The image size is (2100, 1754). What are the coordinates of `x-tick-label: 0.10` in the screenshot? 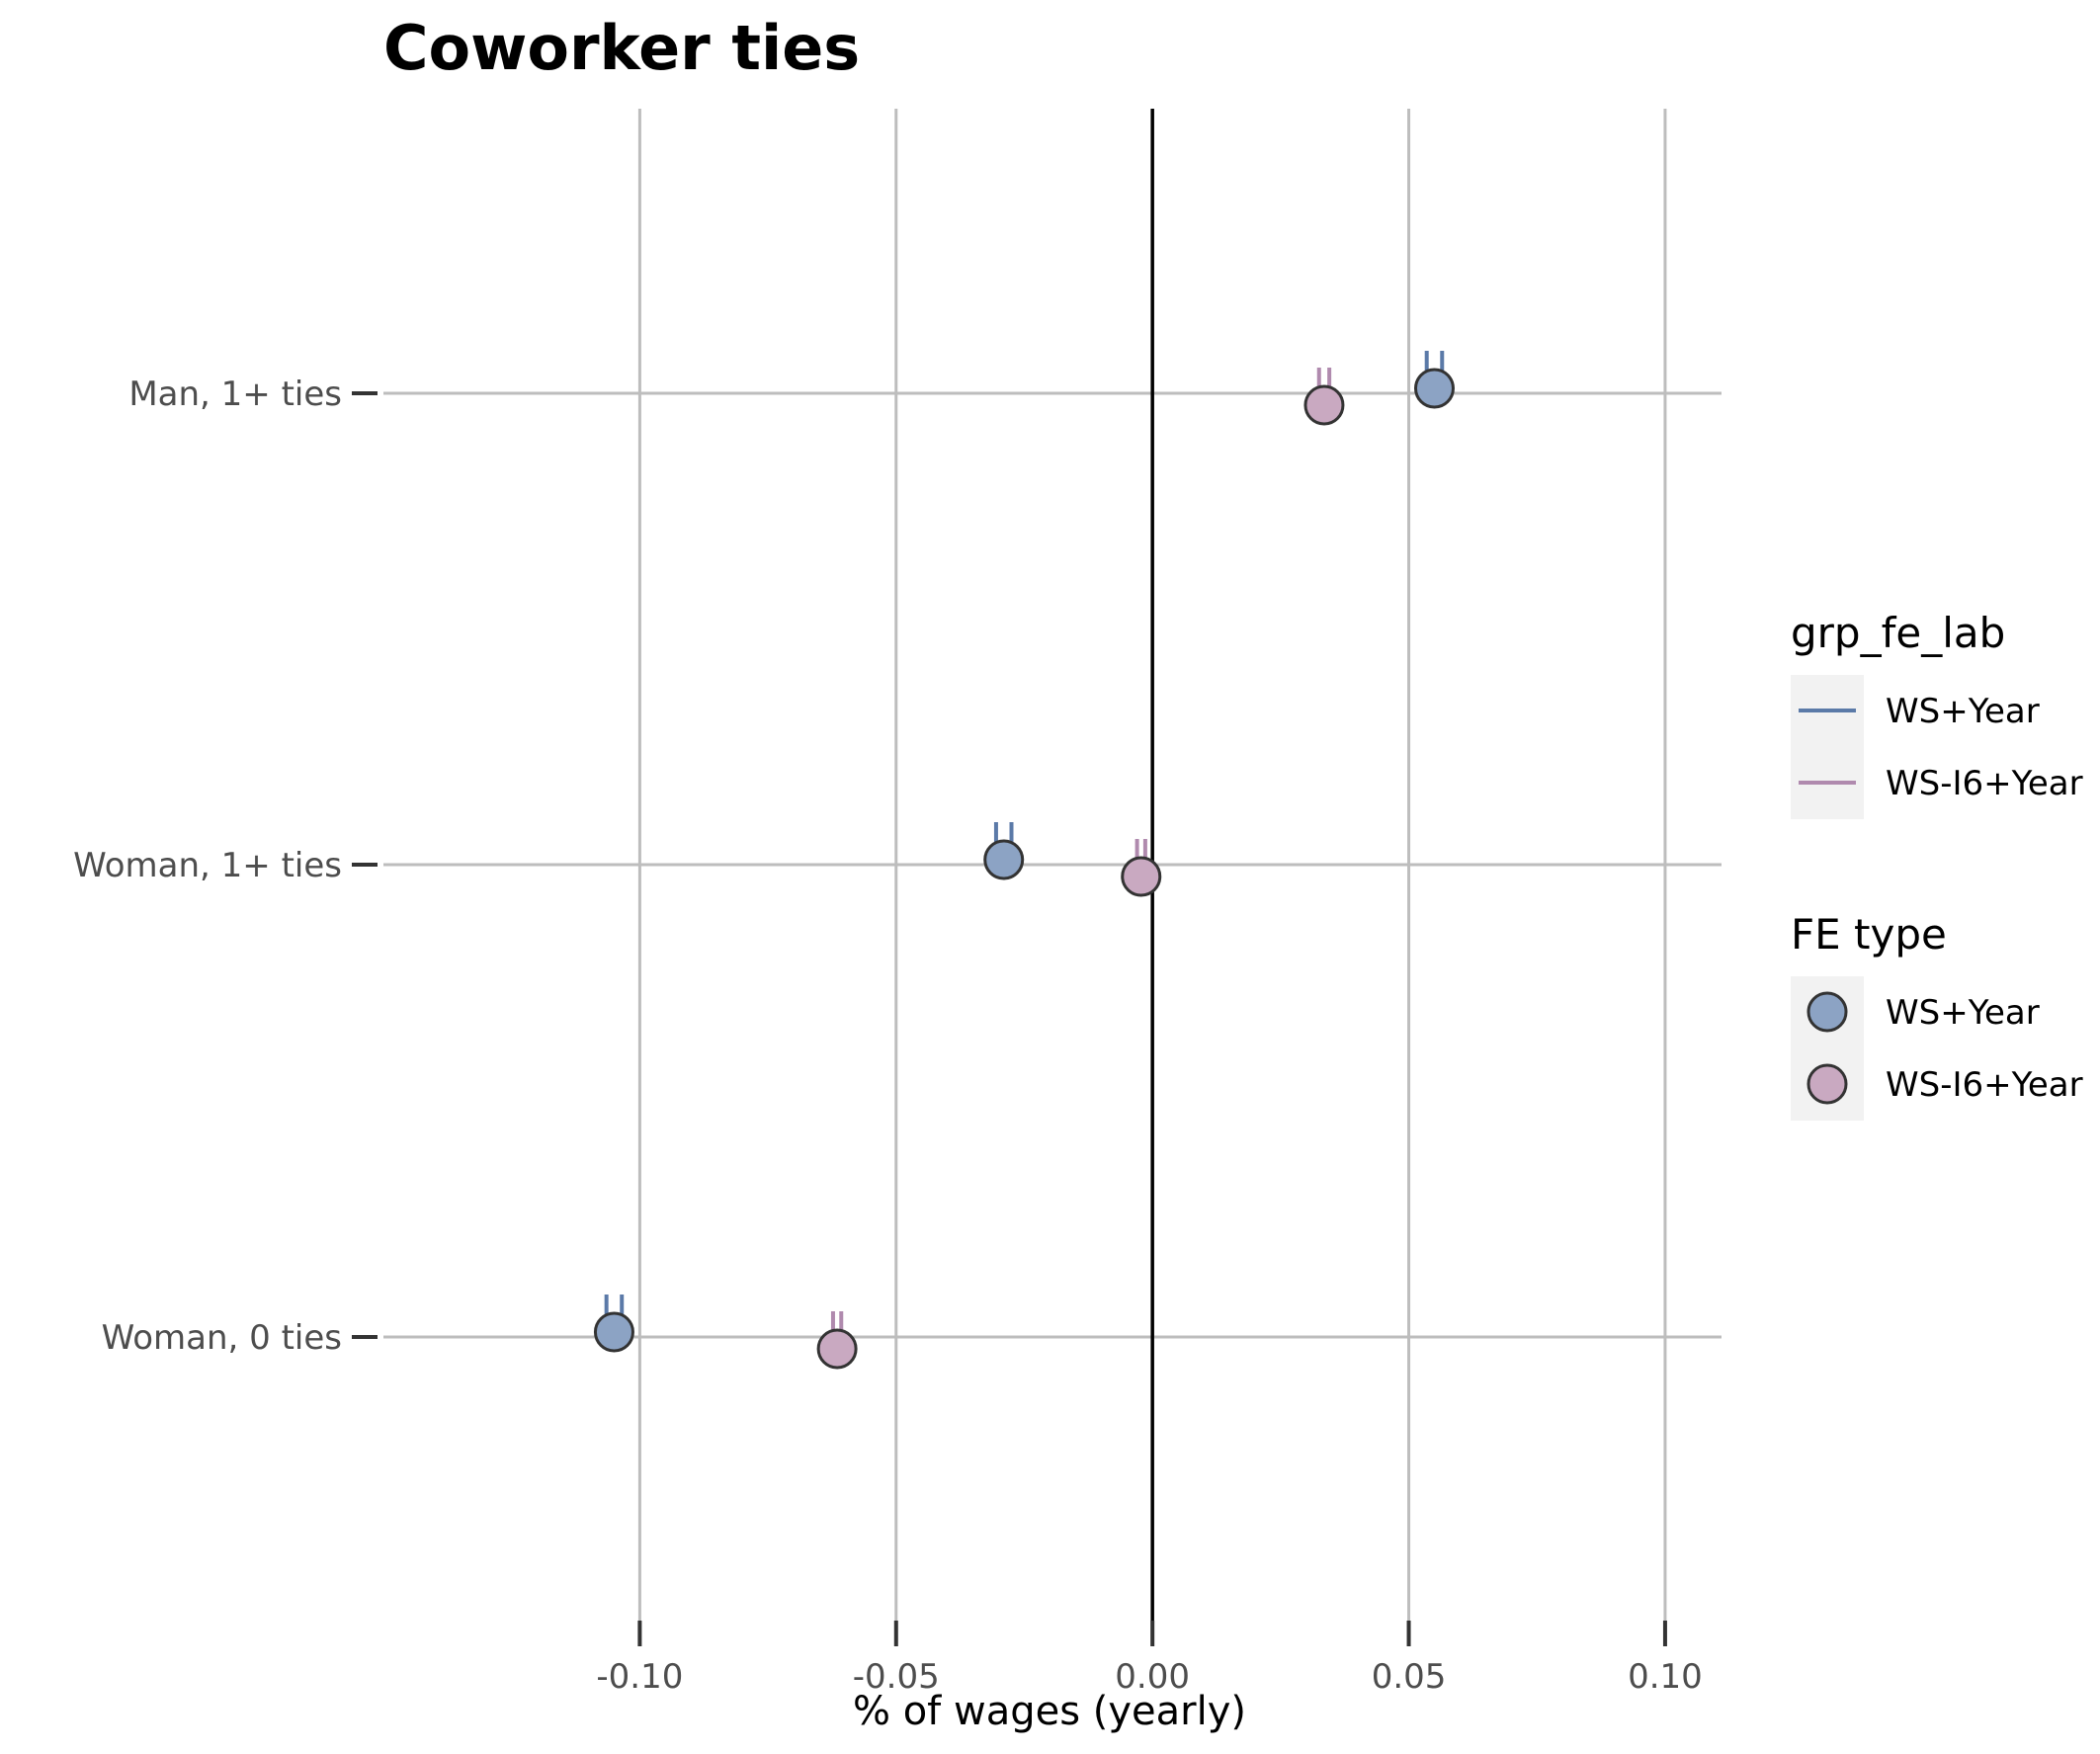 It's located at (1665, 1677).